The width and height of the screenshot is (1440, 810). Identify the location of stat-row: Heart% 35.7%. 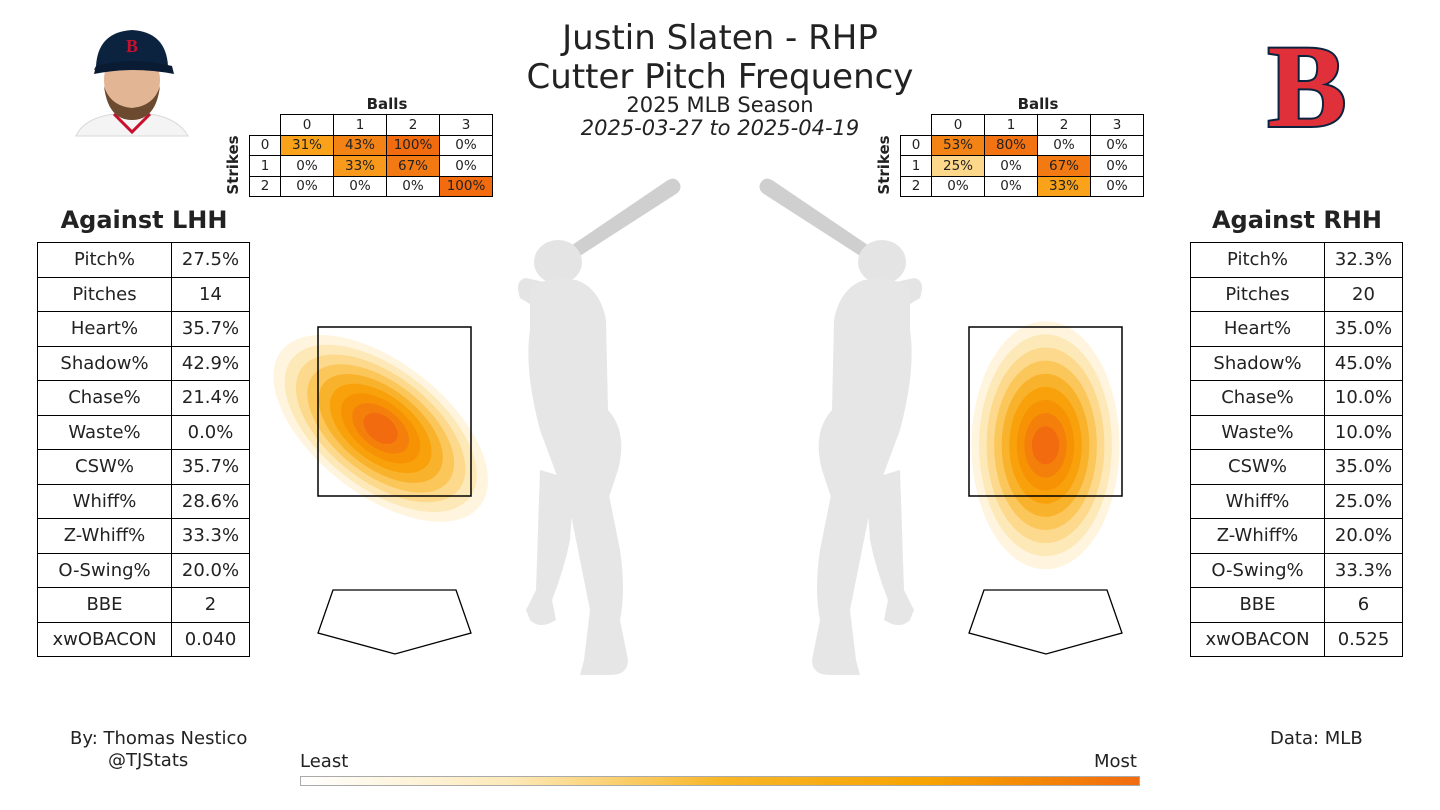
(143, 329).